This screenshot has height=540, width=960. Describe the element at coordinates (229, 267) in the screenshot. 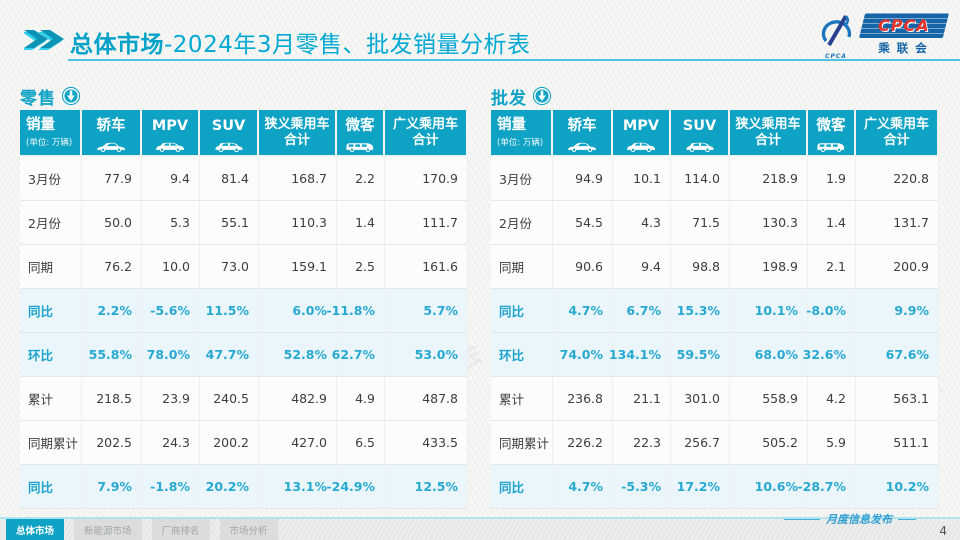

I see `table-cell: 73.0` at that location.